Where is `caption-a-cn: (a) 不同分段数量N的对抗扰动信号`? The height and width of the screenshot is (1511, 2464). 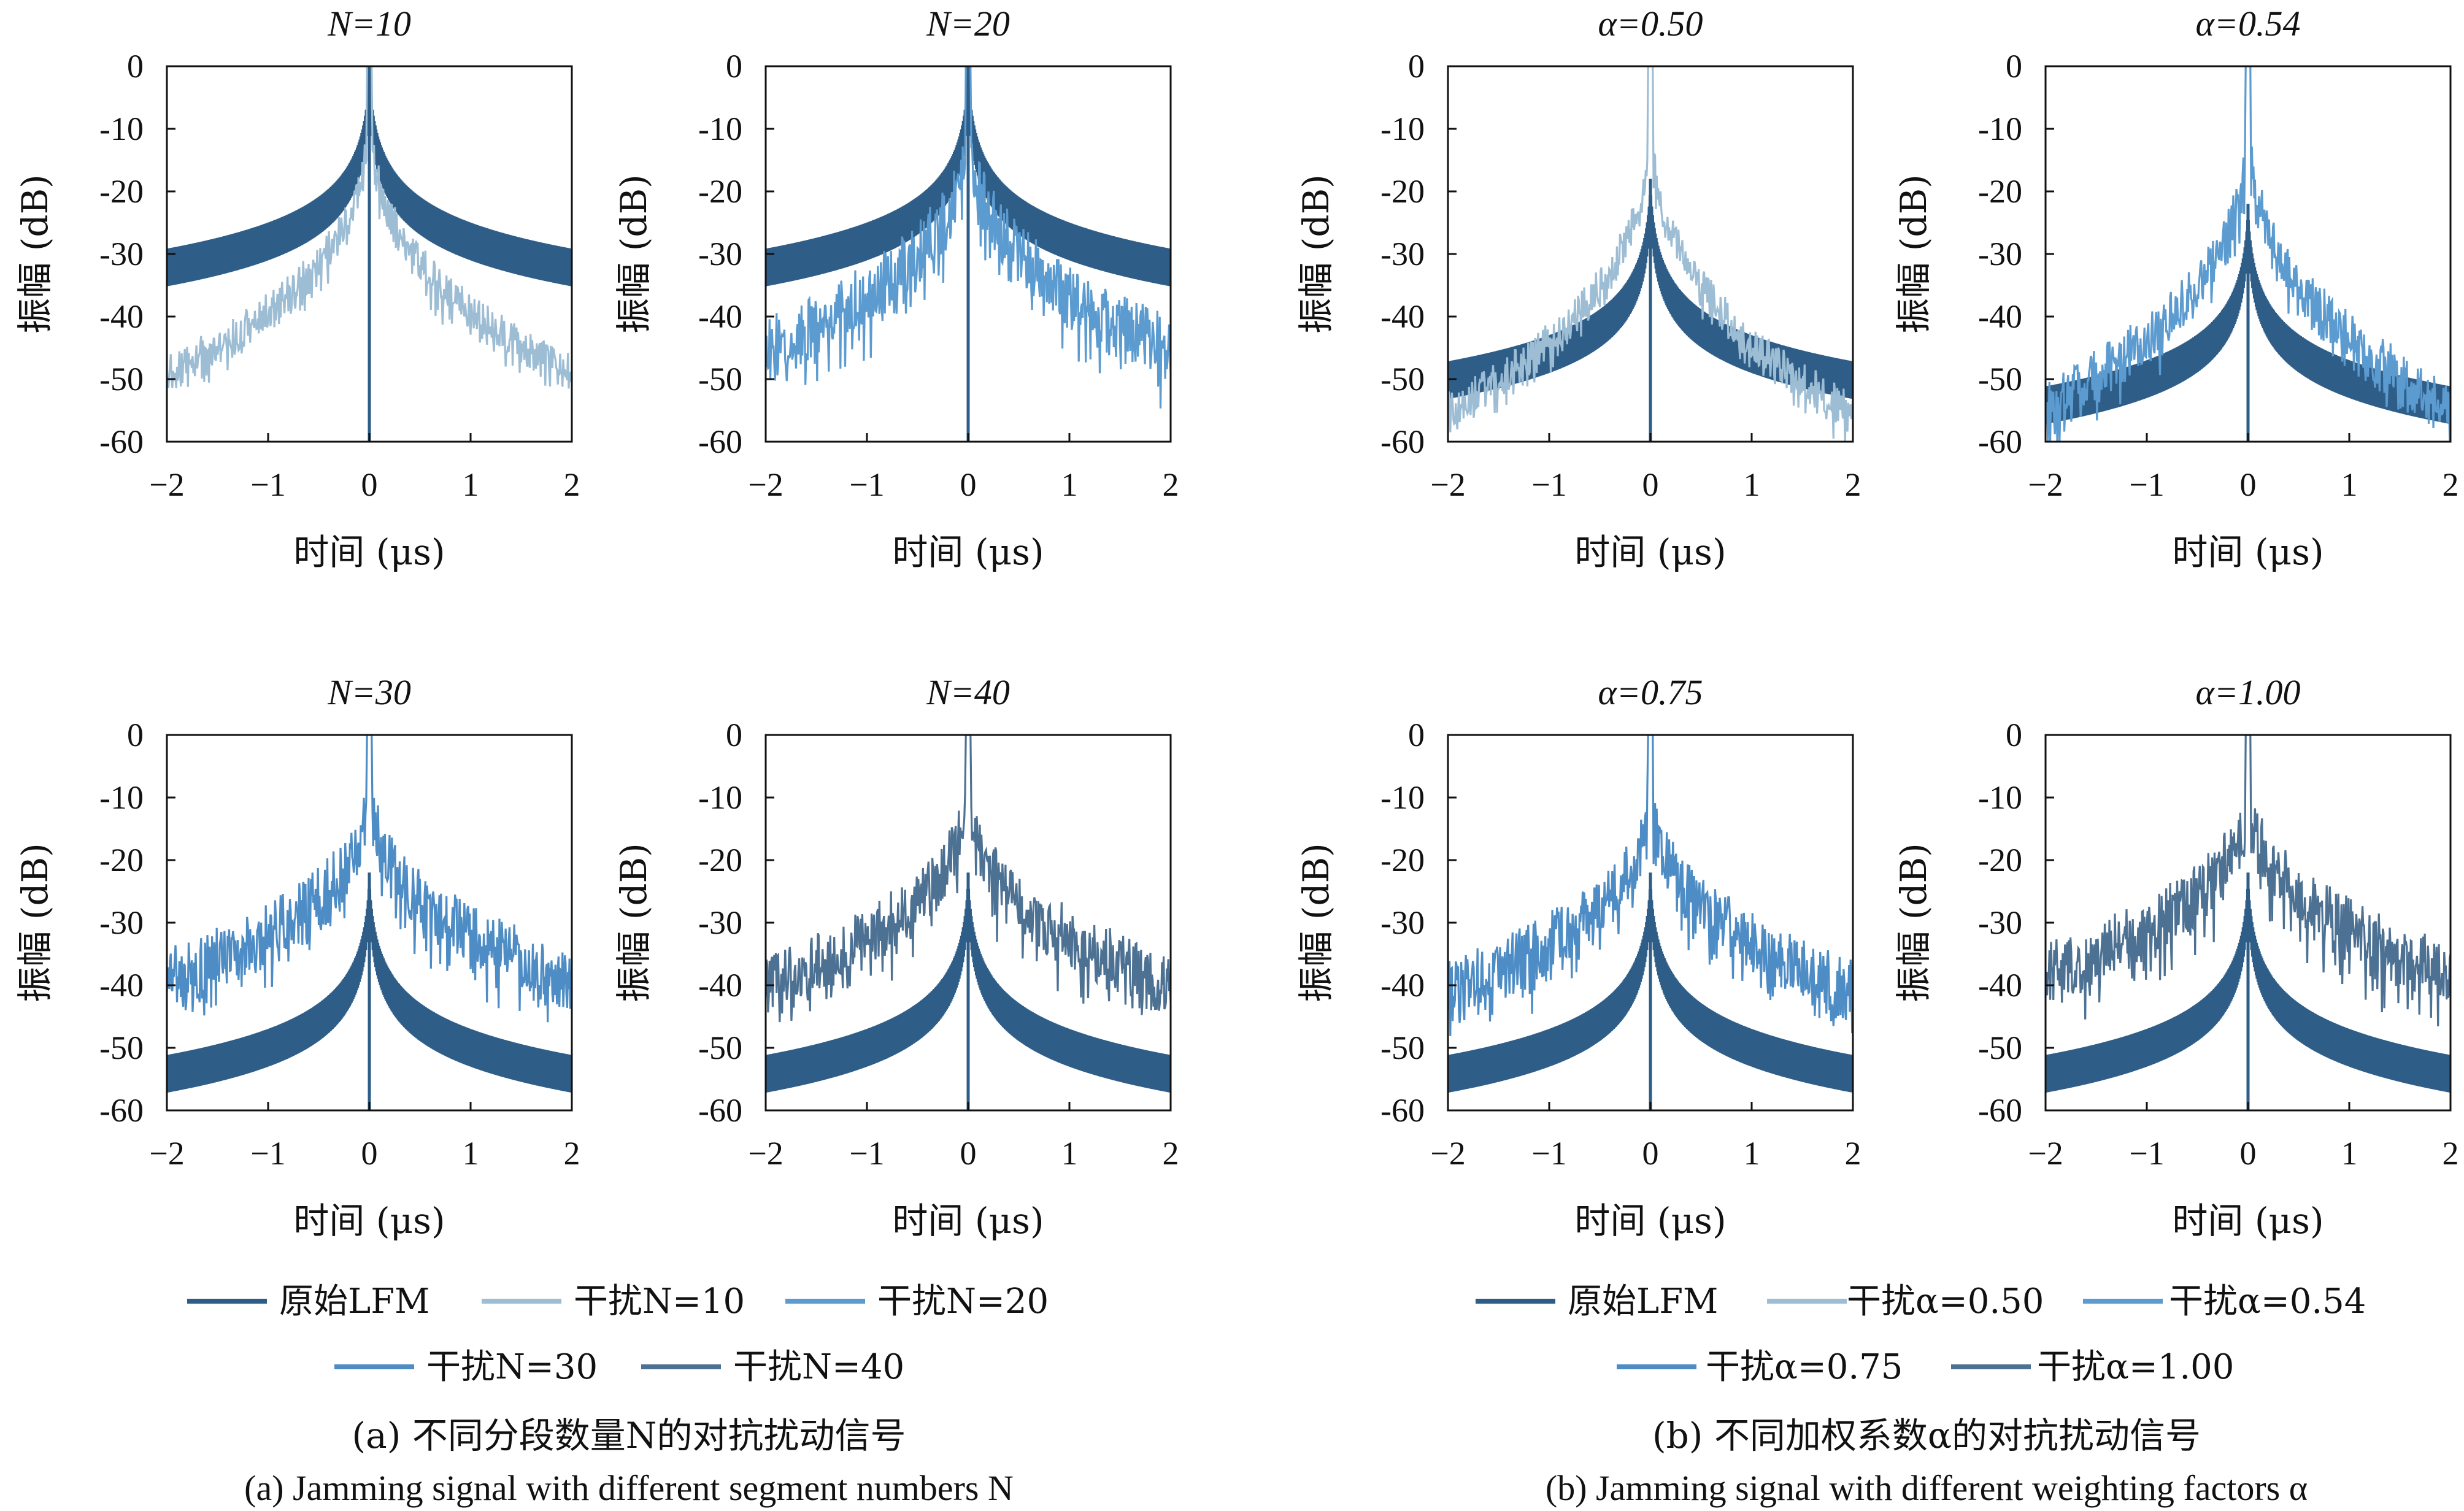 caption-a-cn: (a) 不同分段数量N的对抗扰动信号 is located at coordinates (629, 1435).